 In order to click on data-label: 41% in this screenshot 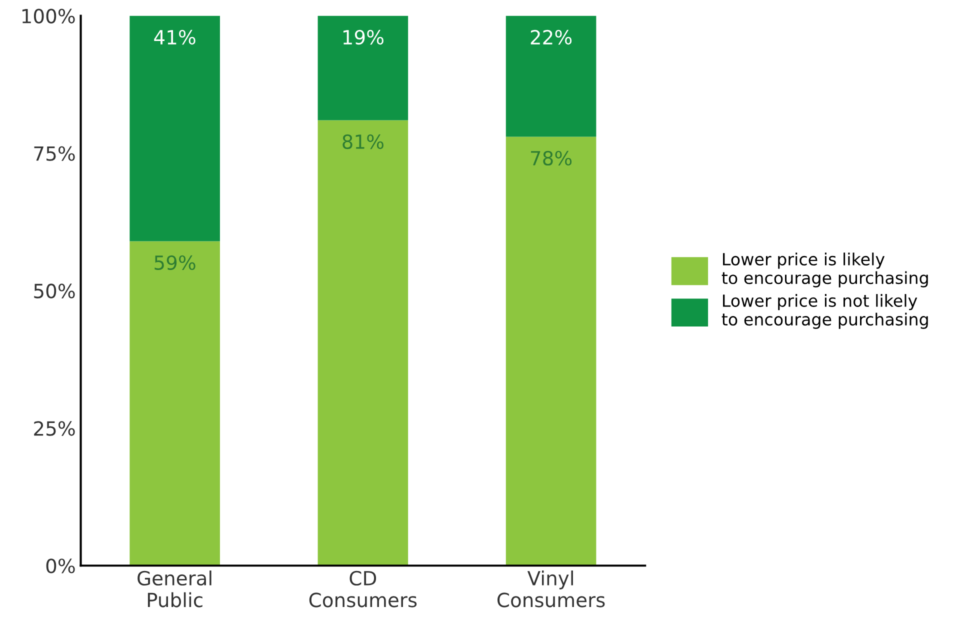, I will do `click(175, 37)`.